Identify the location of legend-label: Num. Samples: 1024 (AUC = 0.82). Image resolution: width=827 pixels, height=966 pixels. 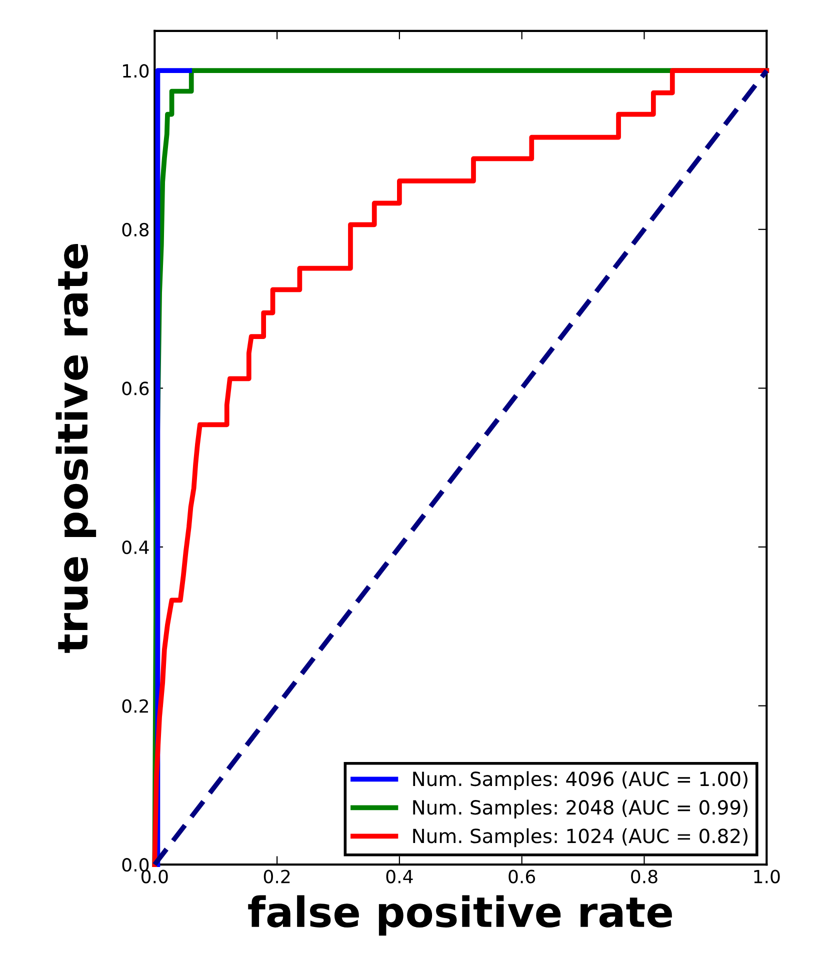
(580, 838).